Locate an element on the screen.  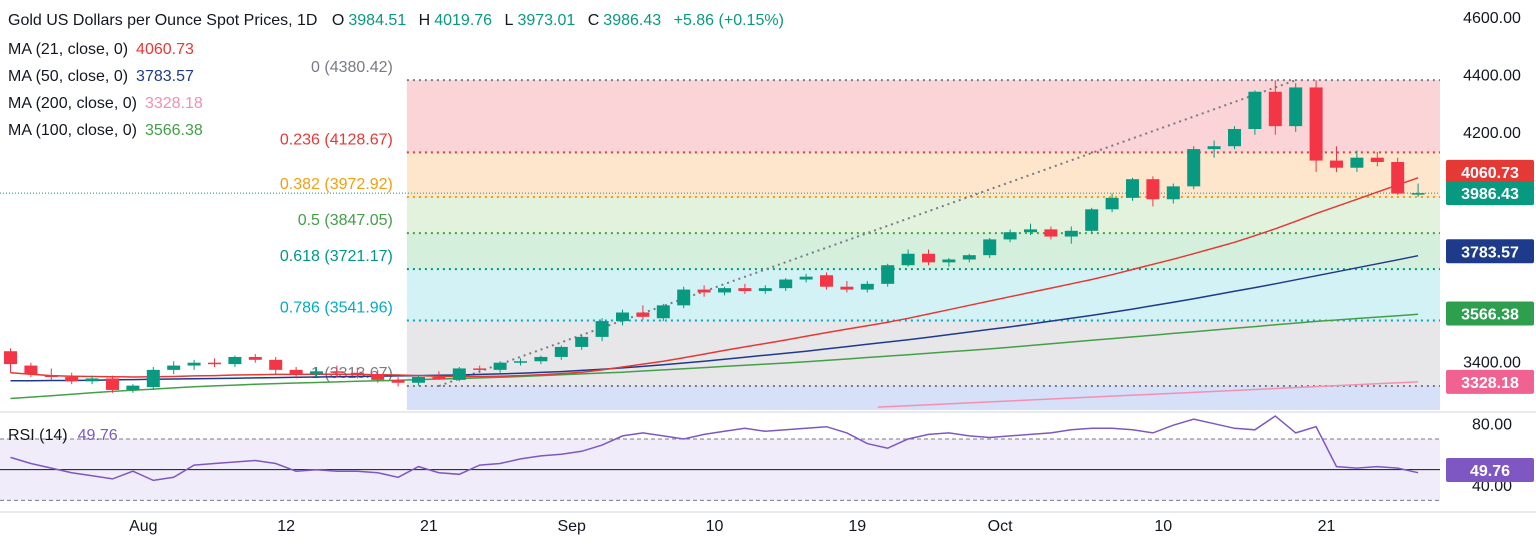
price-badge-text: 3986.43 is located at coordinates (1490, 194).